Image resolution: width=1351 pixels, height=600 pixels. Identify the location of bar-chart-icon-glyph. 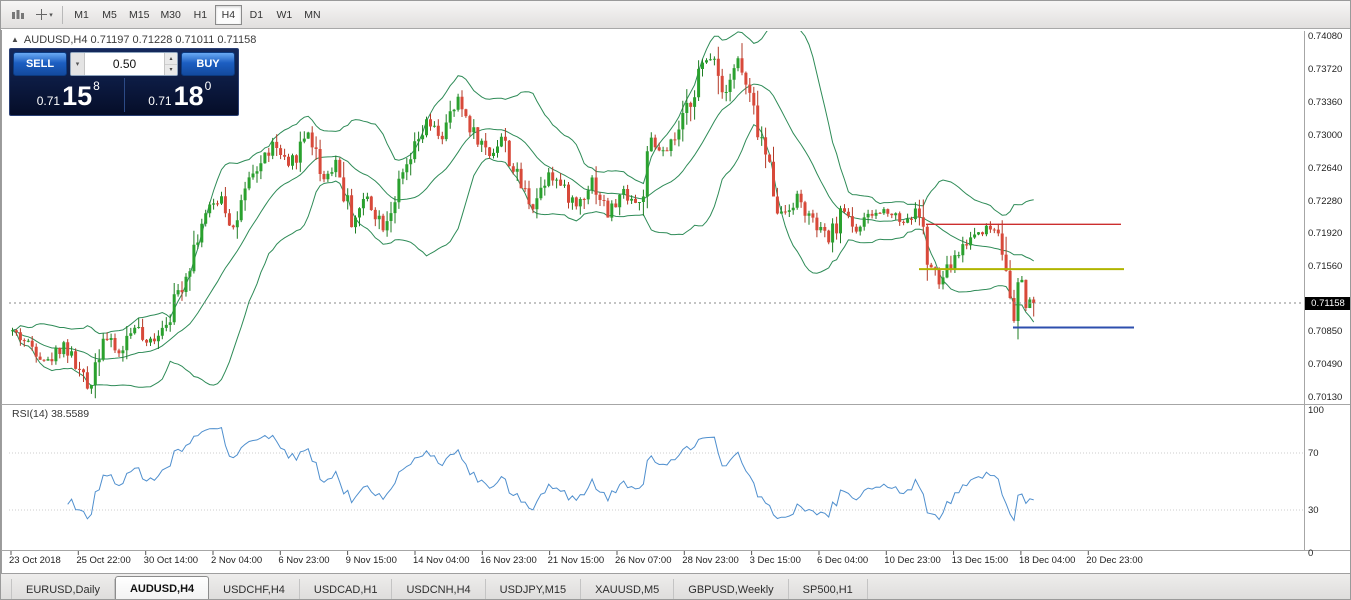
(18, 14).